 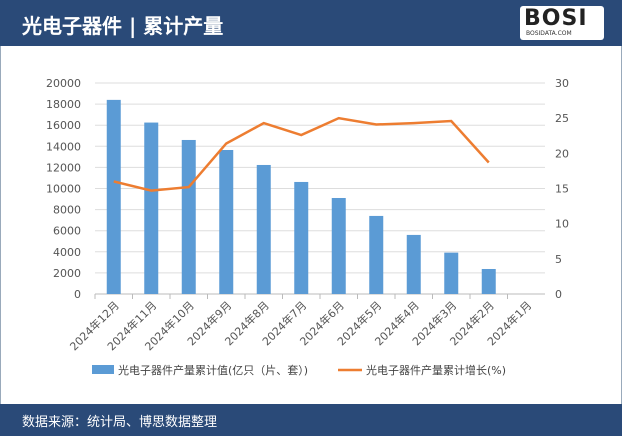 What do you see at coordinates (301, 154) in the screenshot?
I see `line-series` at bounding box center [301, 154].